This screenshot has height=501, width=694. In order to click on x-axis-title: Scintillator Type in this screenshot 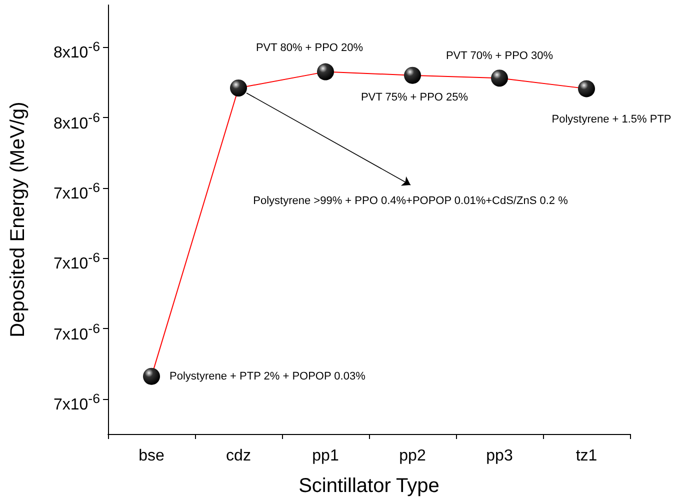, I will do `click(369, 486)`.